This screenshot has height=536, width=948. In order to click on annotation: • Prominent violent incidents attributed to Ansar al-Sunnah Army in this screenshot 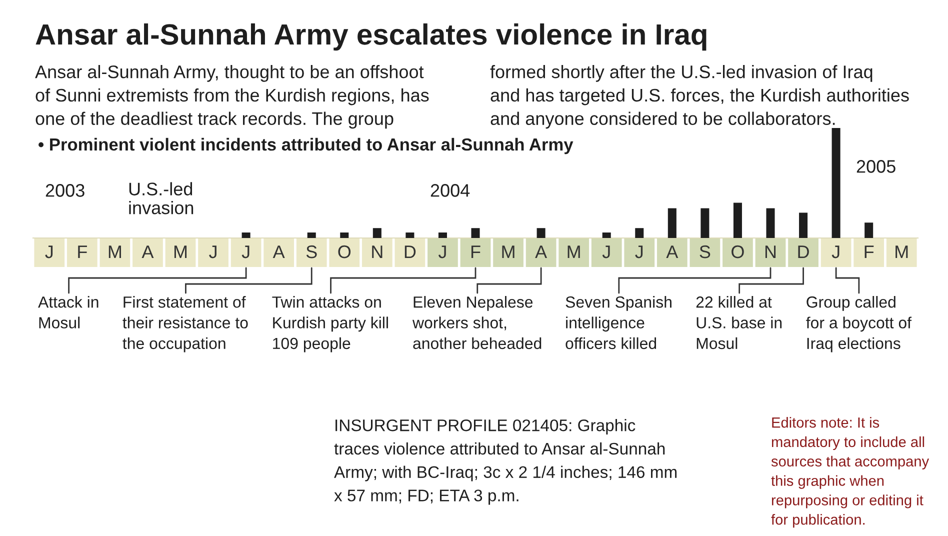, I will do `click(306, 146)`.